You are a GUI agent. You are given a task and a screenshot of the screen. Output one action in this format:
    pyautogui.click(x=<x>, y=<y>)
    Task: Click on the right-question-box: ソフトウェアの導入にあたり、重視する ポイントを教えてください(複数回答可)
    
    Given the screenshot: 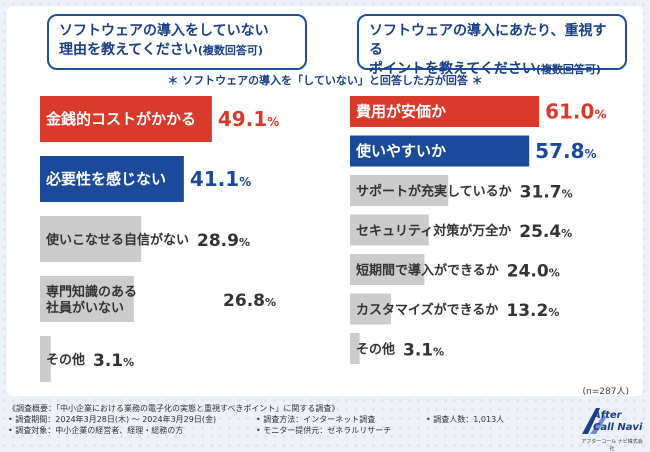 What is the action you would take?
    pyautogui.click(x=492, y=45)
    